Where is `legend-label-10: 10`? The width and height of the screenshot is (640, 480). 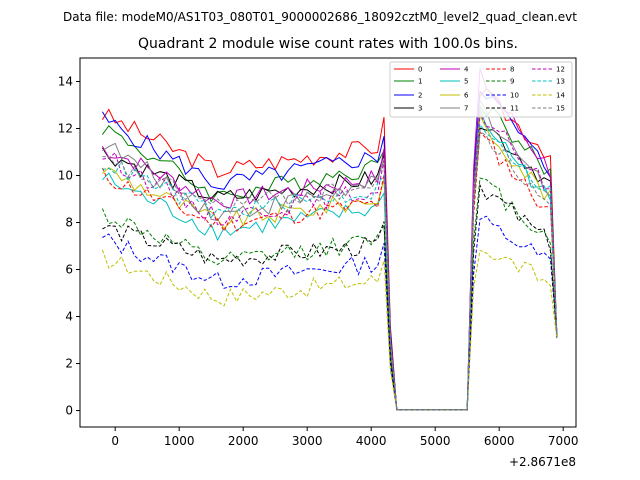
legend-label-10: 10 is located at coordinates (514, 96).